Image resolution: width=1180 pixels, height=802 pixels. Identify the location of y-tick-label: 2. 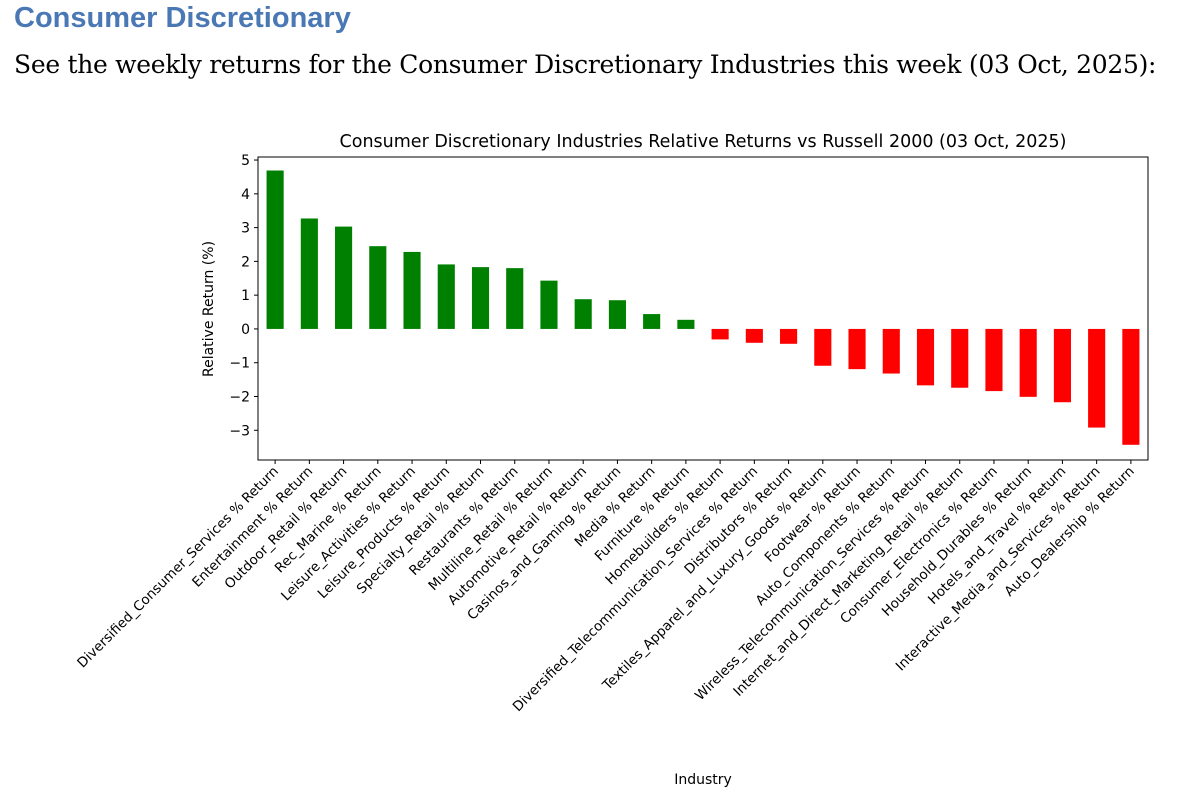
(245, 262).